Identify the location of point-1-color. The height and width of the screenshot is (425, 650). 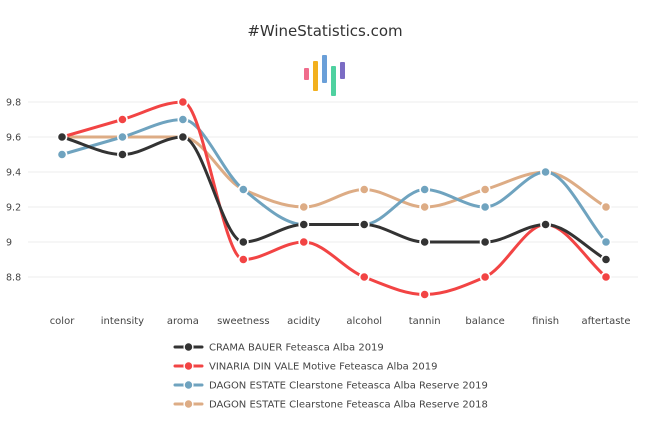
(62, 137).